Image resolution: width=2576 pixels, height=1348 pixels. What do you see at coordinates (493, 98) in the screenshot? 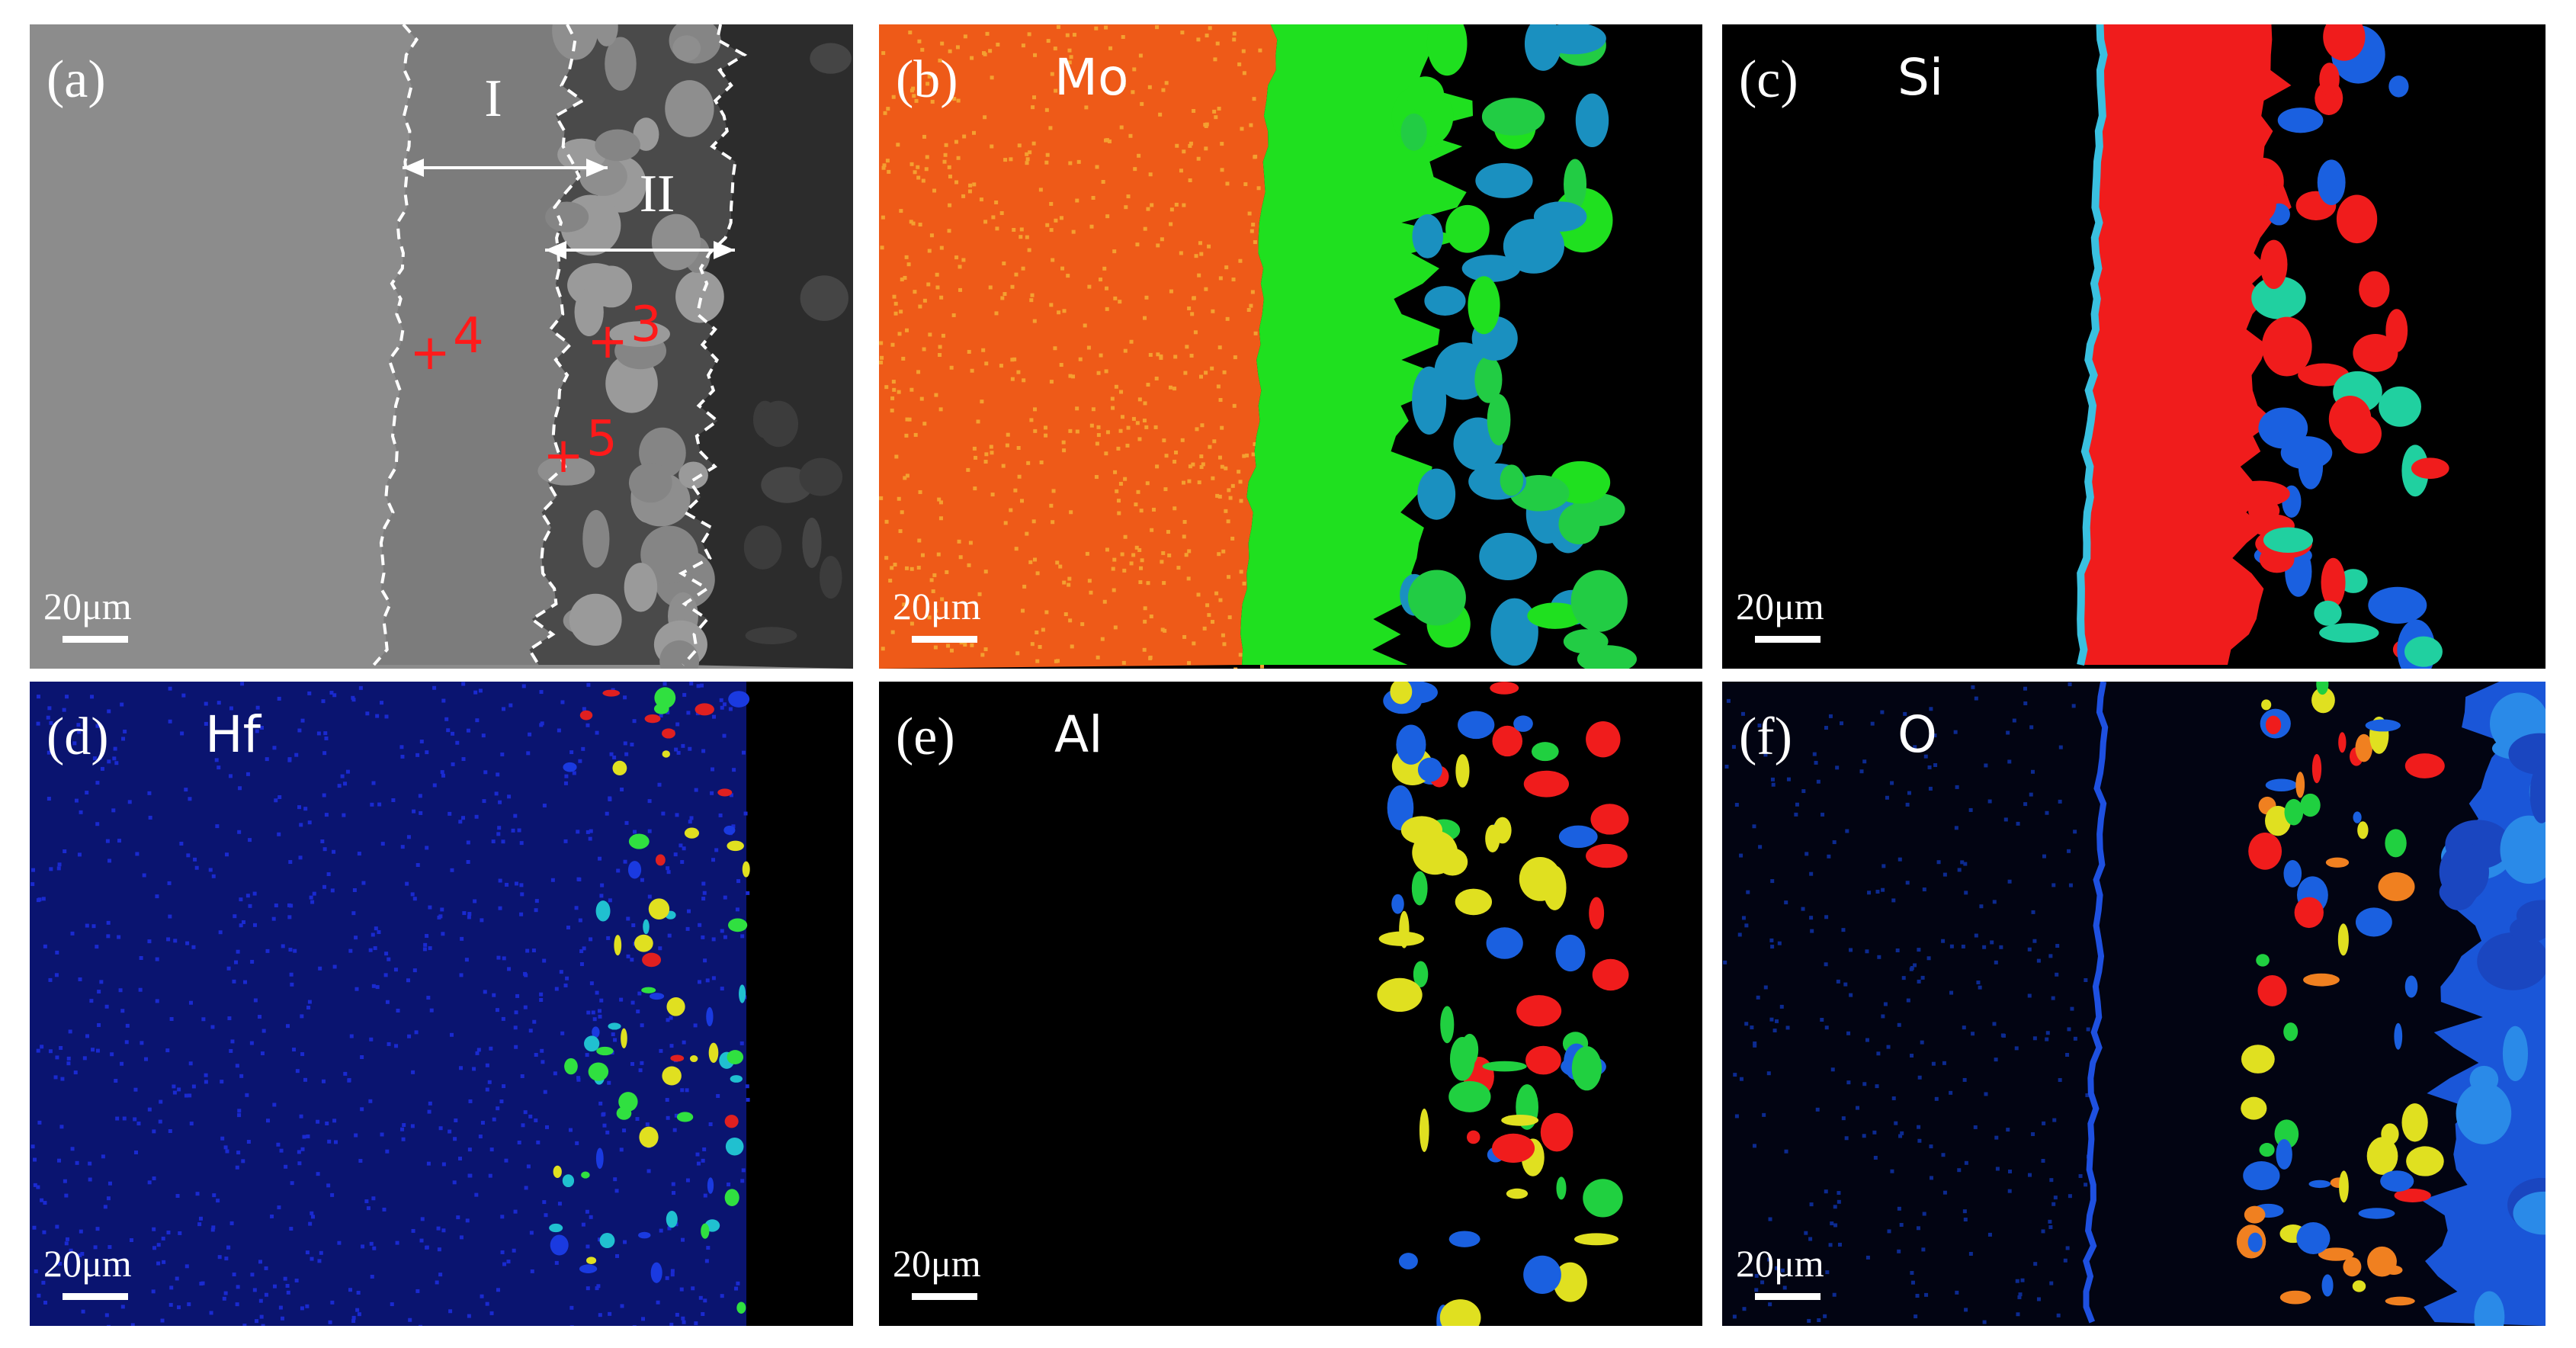
I see `zone-label: I` at bounding box center [493, 98].